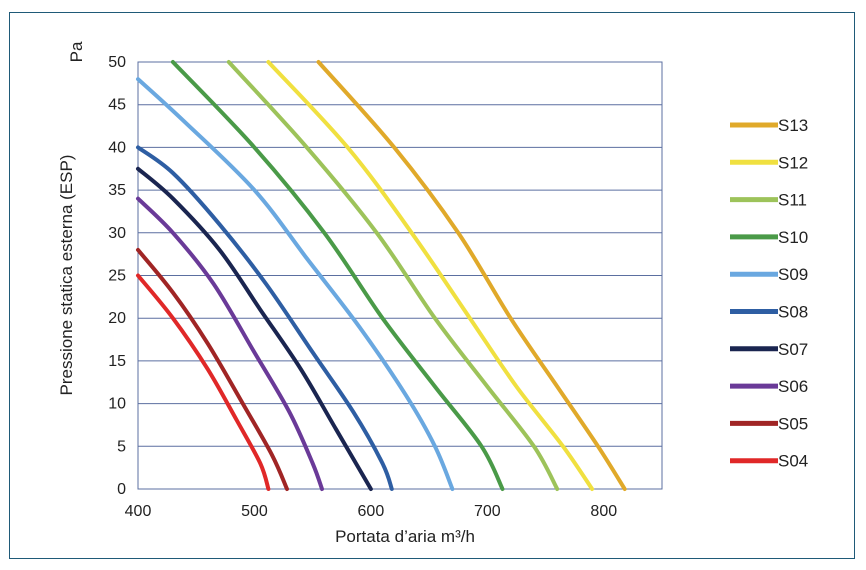  Describe the element at coordinates (254, 511) in the screenshot. I see `x-tick-label: 500` at that location.